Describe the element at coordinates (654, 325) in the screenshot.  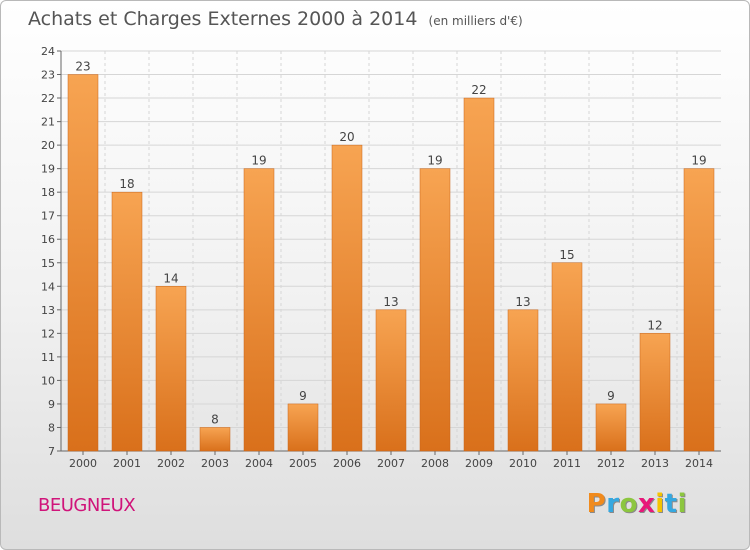
I see `bar-value-label: 12` at that location.